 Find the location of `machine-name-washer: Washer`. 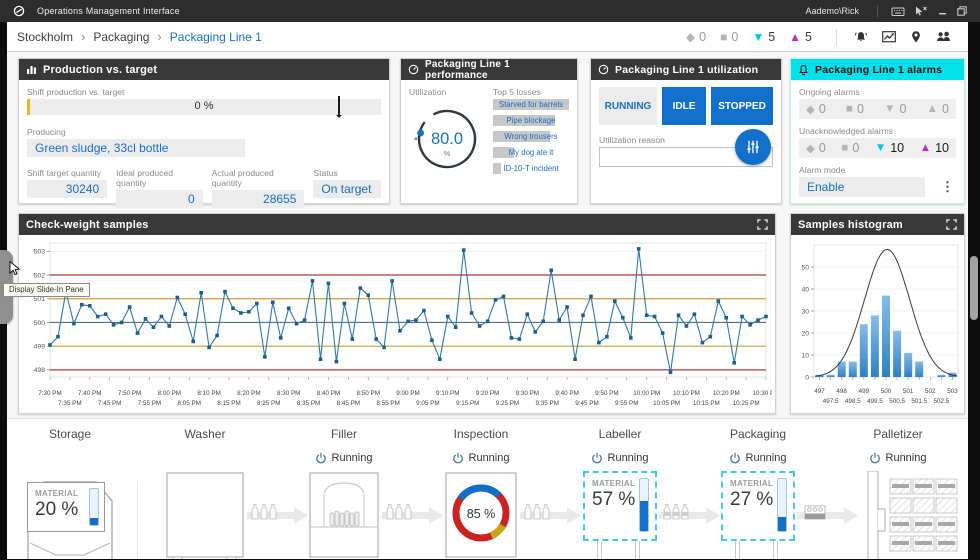

machine-name-washer: Washer is located at coordinates (205, 434).